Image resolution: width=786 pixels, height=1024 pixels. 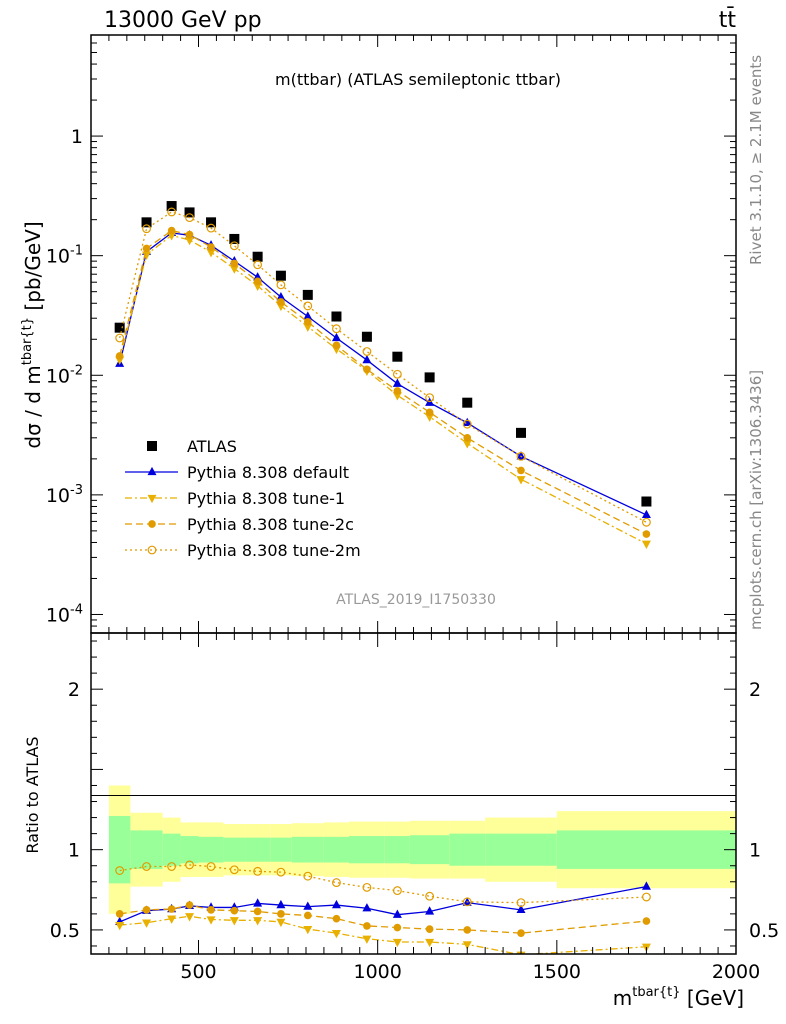 What do you see at coordinates (755, 690) in the screenshot?
I see `ratio-y-tick-label-right: 2` at bounding box center [755, 690].